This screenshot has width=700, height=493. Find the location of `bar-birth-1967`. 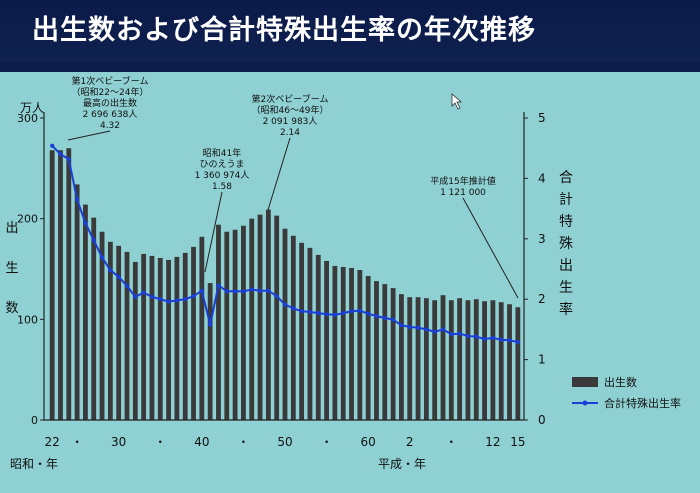

bar-birth-1967 is located at coordinates (218, 322).